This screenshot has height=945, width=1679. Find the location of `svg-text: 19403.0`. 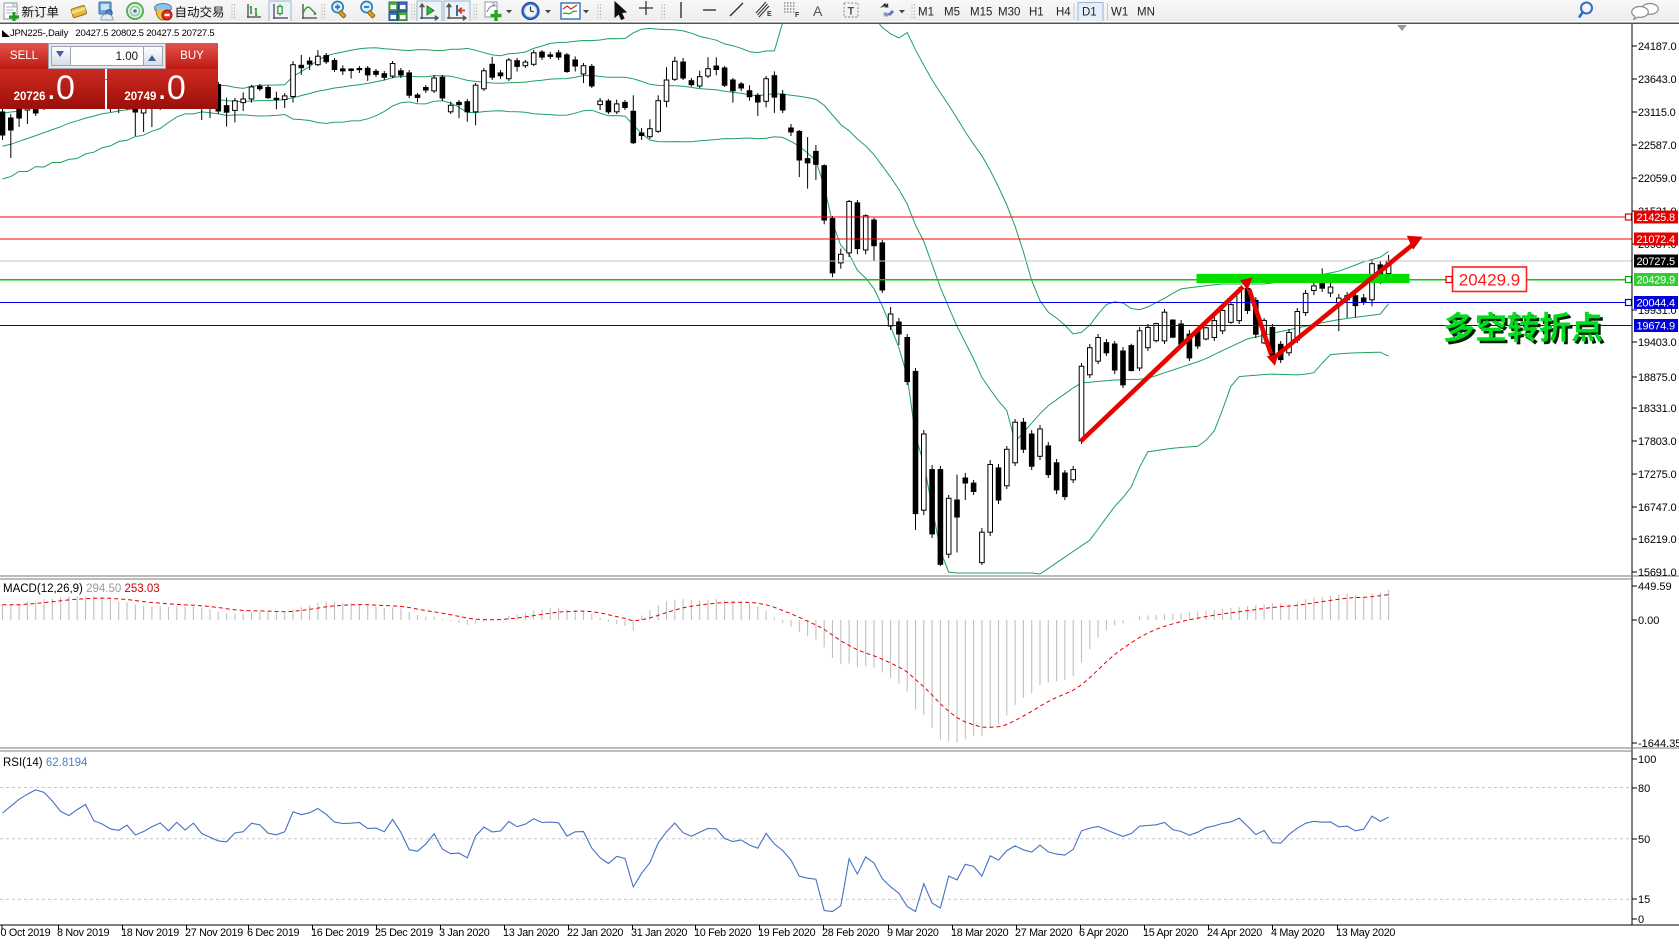

svg-text: 19403.0 is located at coordinates (1657, 343).